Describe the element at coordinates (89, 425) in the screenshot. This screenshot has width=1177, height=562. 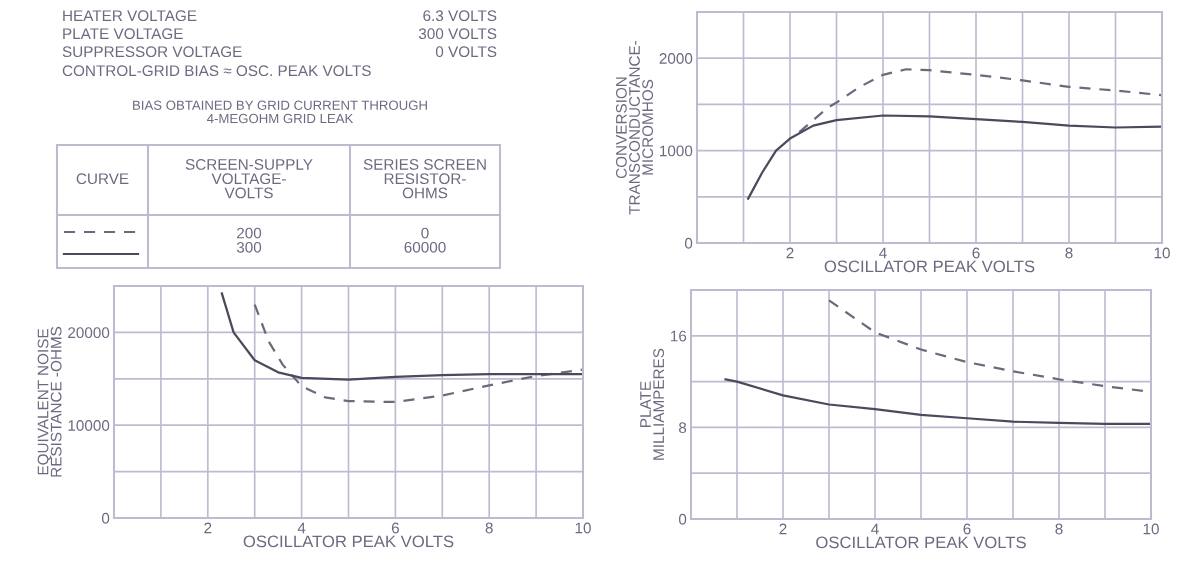
I see `y-tick-label: 10000` at that location.